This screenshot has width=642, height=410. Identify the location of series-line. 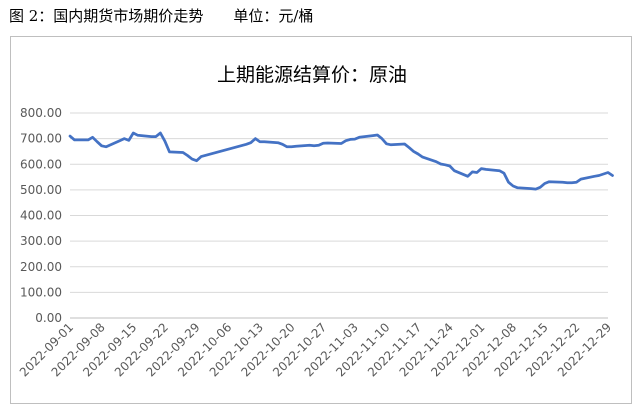
(341, 161).